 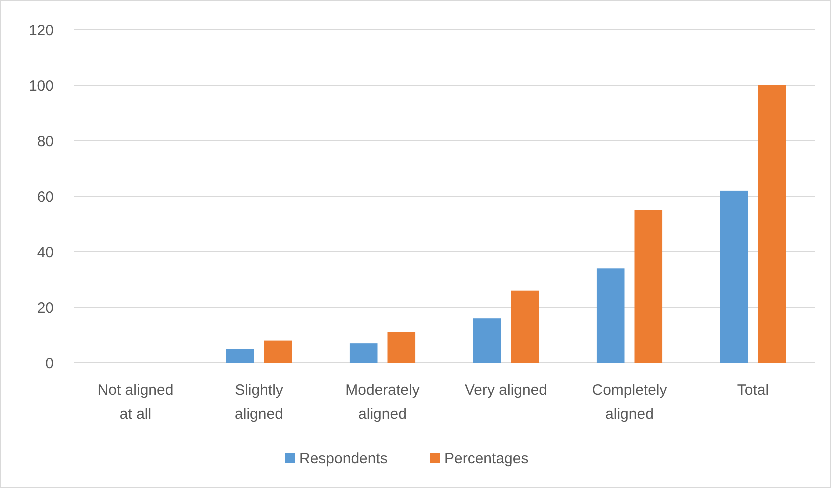 I want to click on x-tick-label: Very aligned, so click(x=506, y=390).